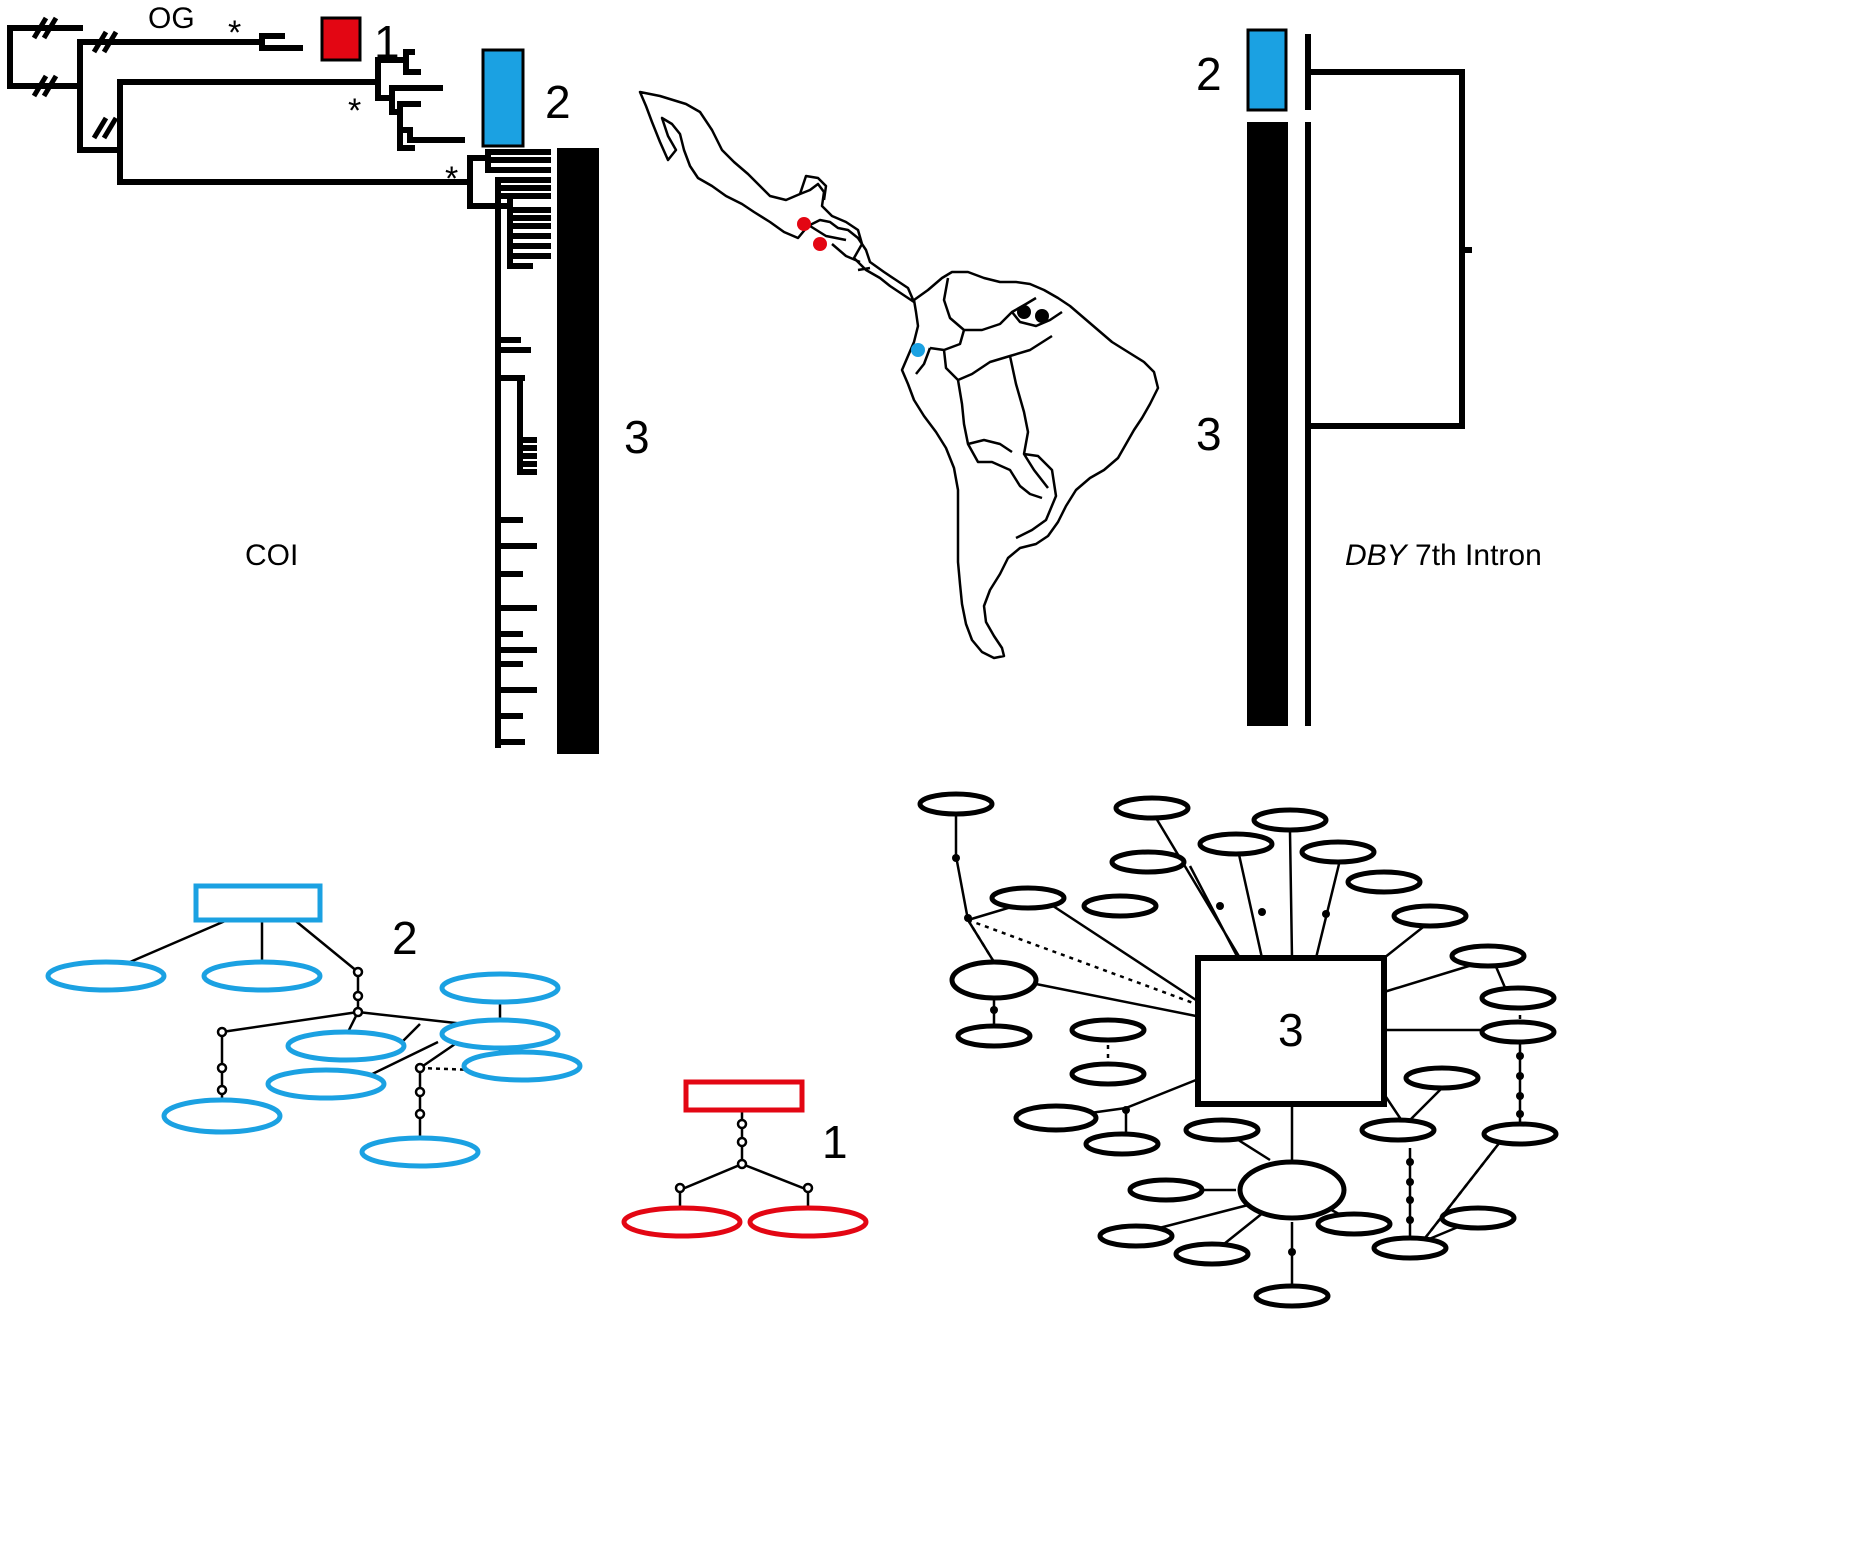 The image size is (1858, 1560). Describe the element at coordinates (558, 102) in the screenshot. I see `coi-clade2-label: 2` at that location.